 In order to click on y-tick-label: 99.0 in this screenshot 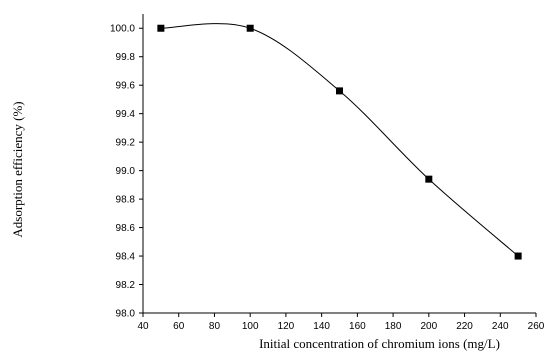, I will do `click(126, 171)`.